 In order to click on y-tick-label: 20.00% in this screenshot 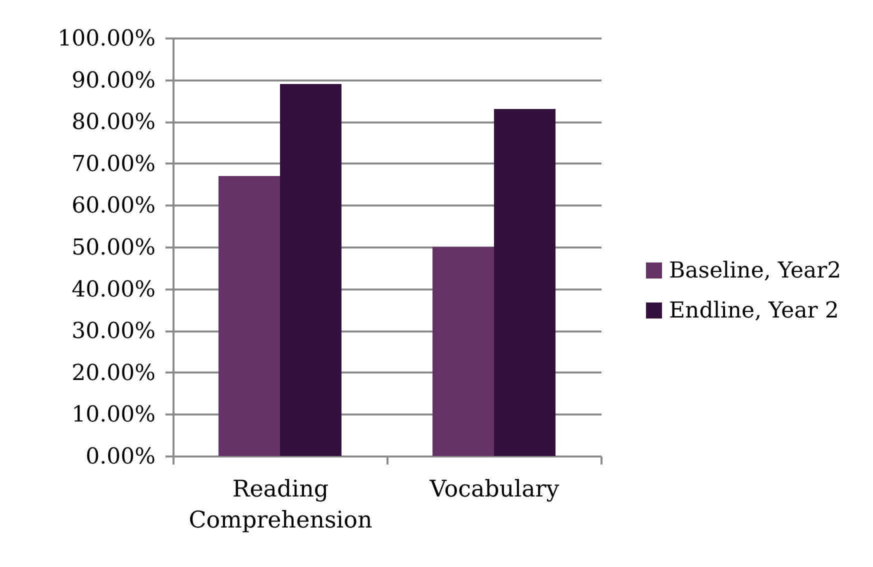, I will do `click(114, 373)`.